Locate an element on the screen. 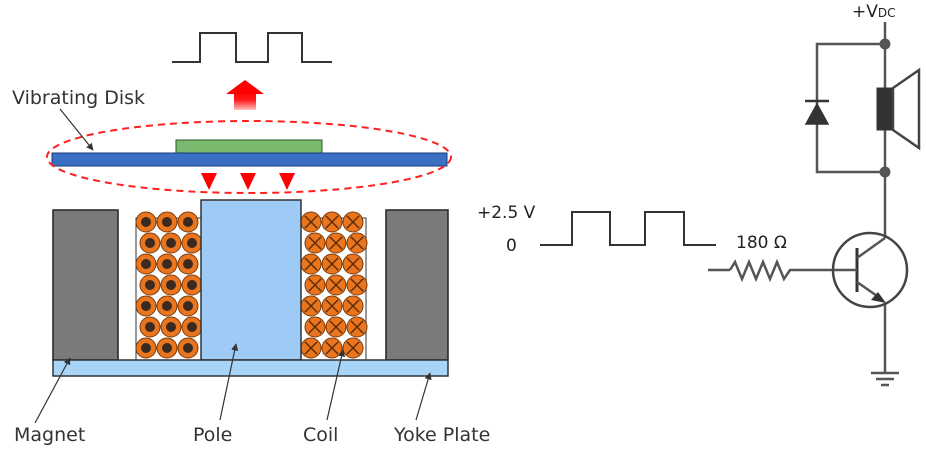  speaker-symbol is located at coordinates (898, 109).